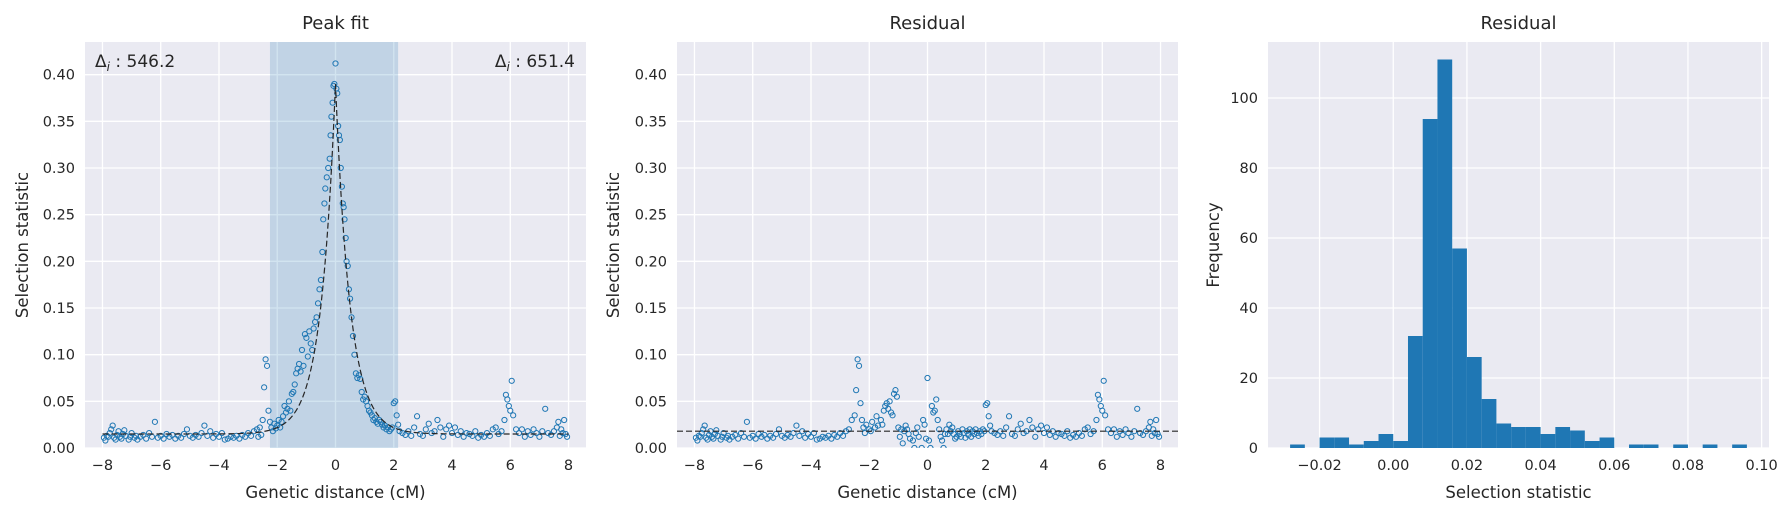 The image size is (1787, 516). What do you see at coordinates (59, 356) in the screenshot?
I see `y-tick-label: 0.10` at bounding box center [59, 356].